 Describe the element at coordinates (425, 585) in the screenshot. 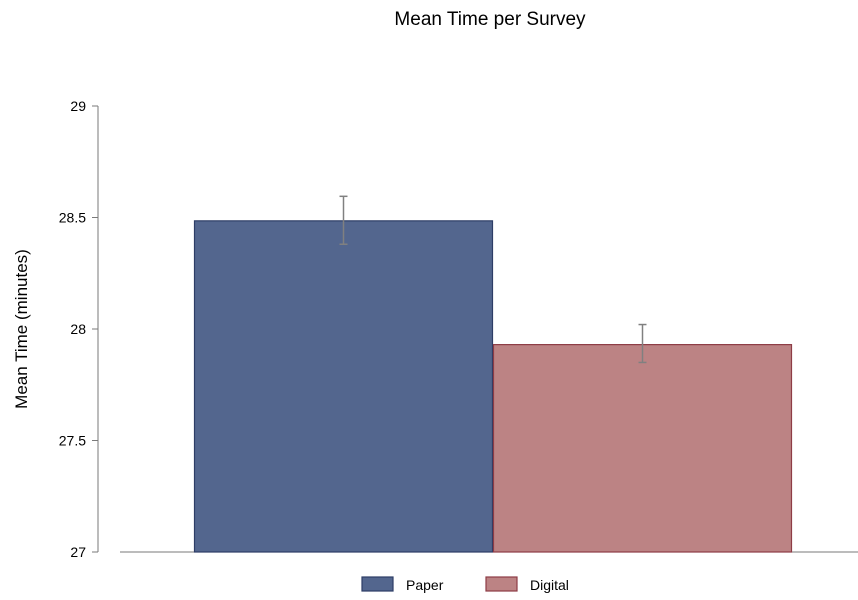

I see `legend-label-paper: Paper` at that location.